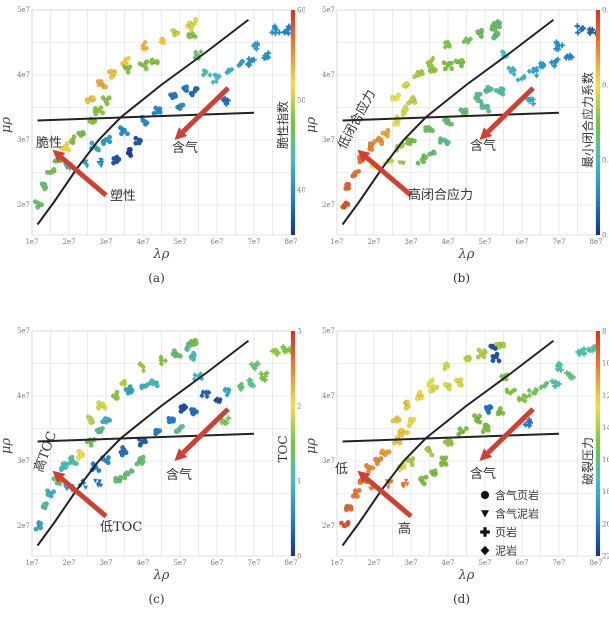 Image resolution: width=609 pixels, height=625 pixels. Describe the element at coordinates (466, 254) in the screenshot. I see `x-axis-label: λρ` at that location.